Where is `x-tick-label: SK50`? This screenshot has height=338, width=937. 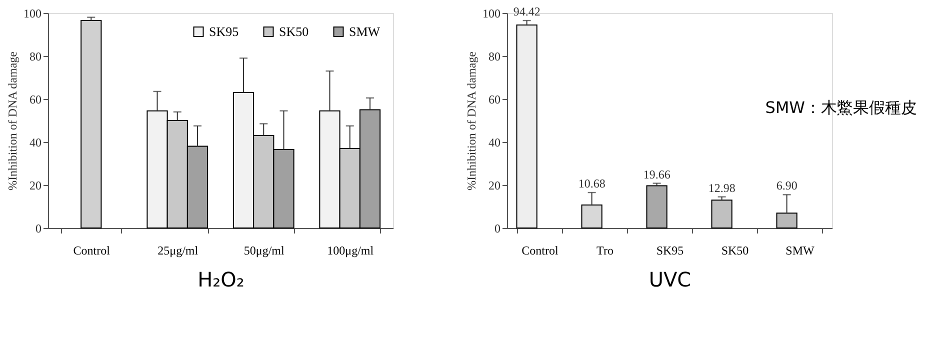 x-tick-label: SK50 is located at coordinates (735, 251).